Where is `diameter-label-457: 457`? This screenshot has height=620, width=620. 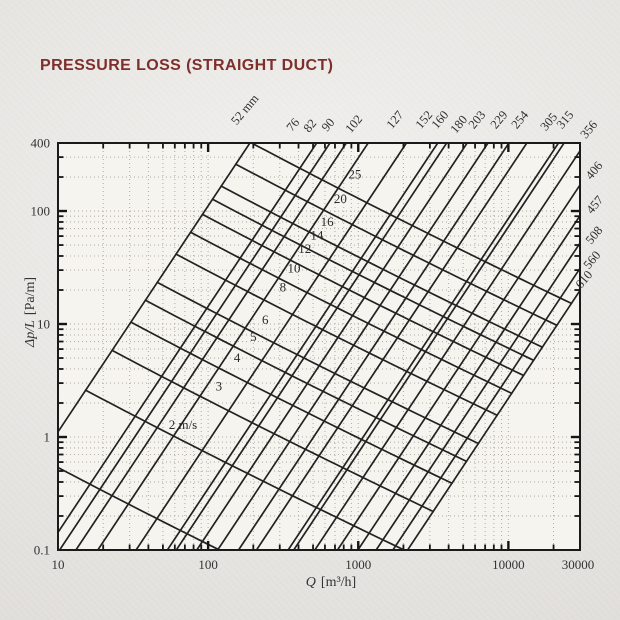
diameter-label-457: 457 is located at coordinates (594, 204).